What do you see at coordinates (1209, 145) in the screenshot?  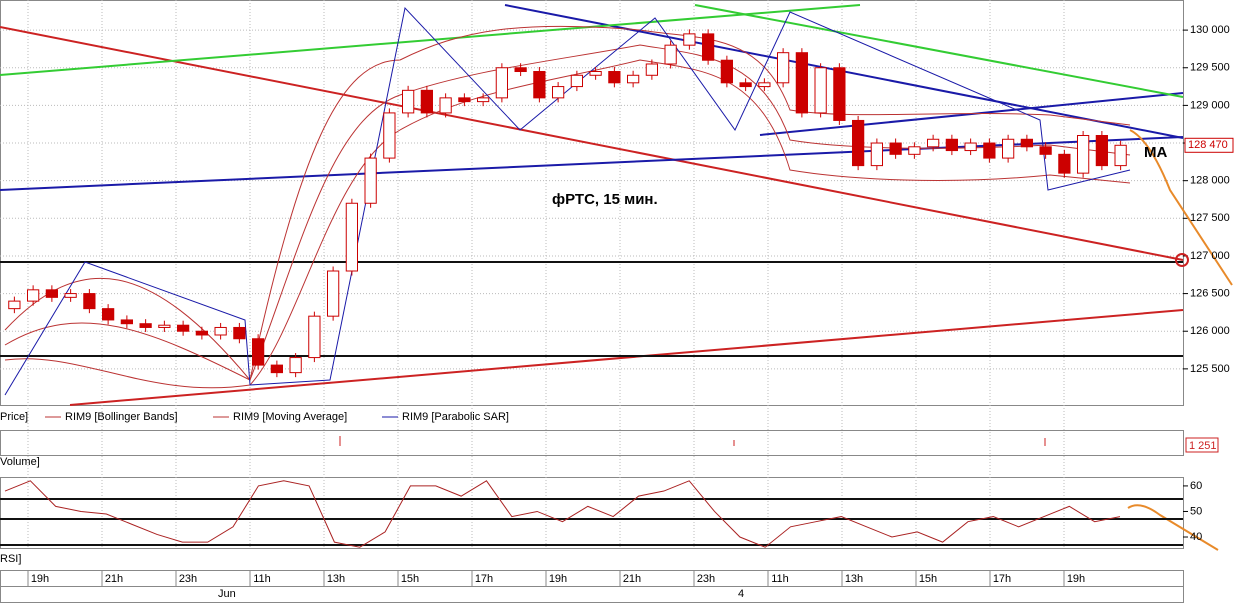 I see `last-price-box` at bounding box center [1209, 145].